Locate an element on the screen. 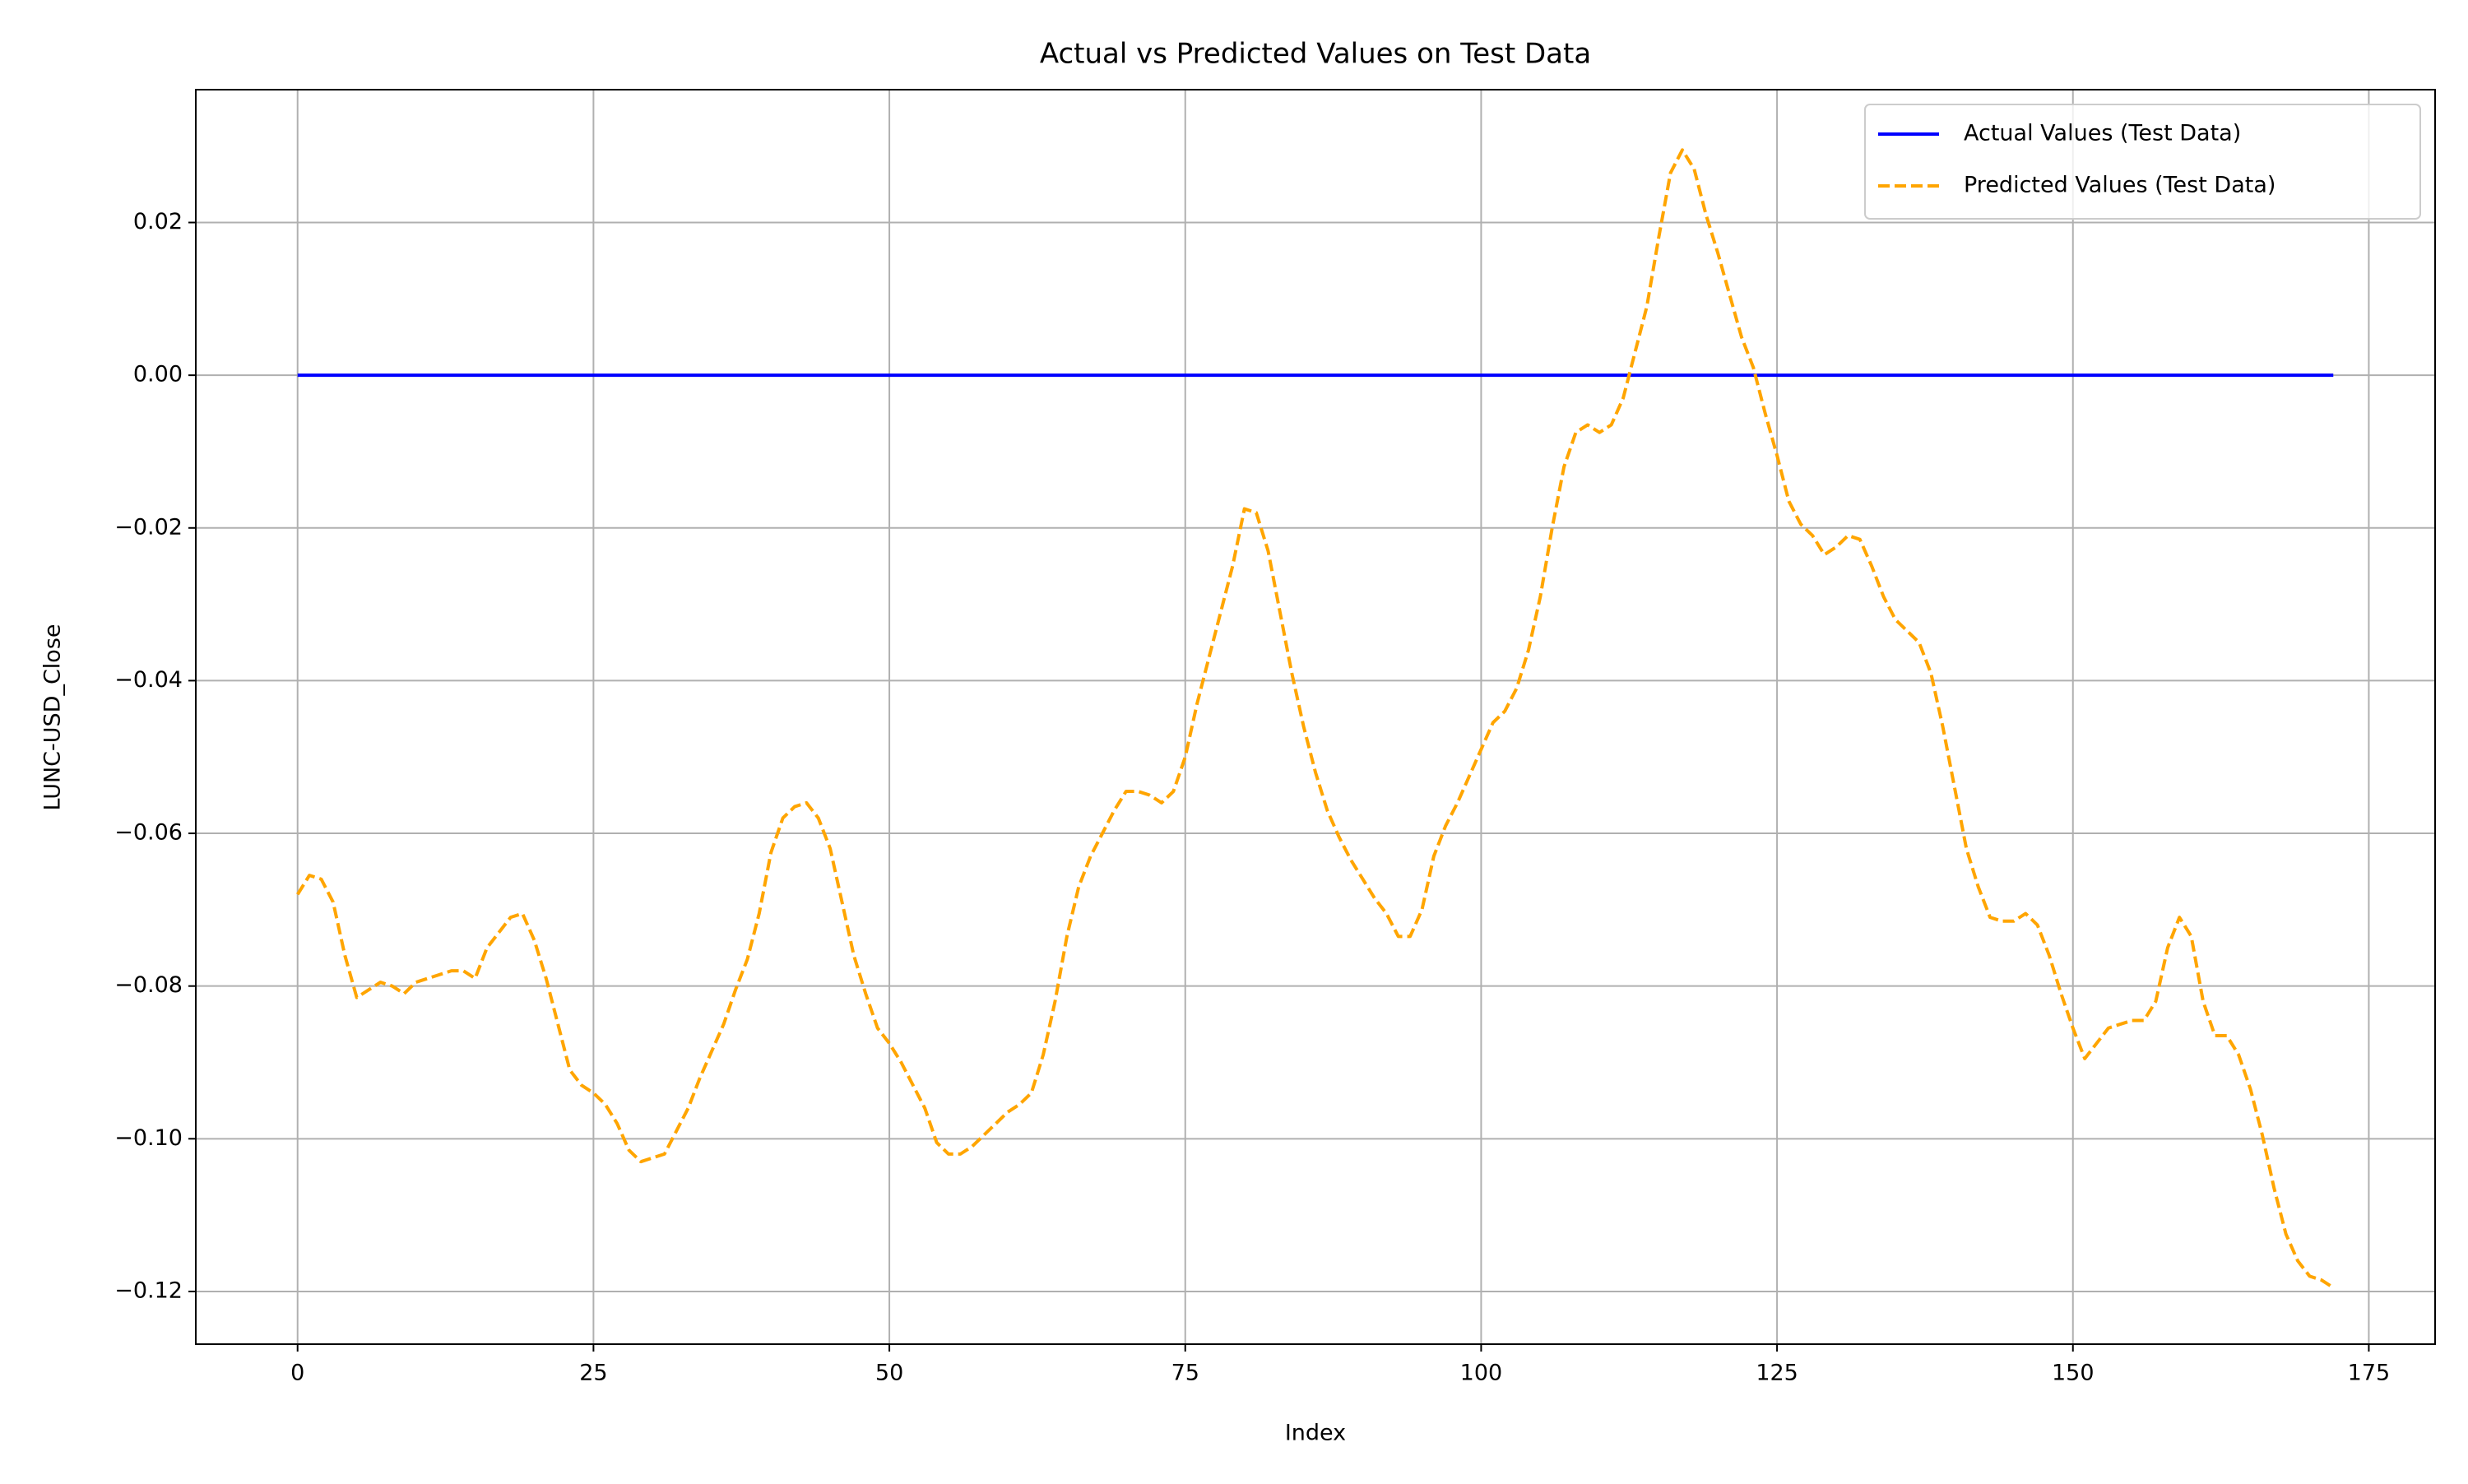  y-tick-label: −0.04 is located at coordinates (148, 680).